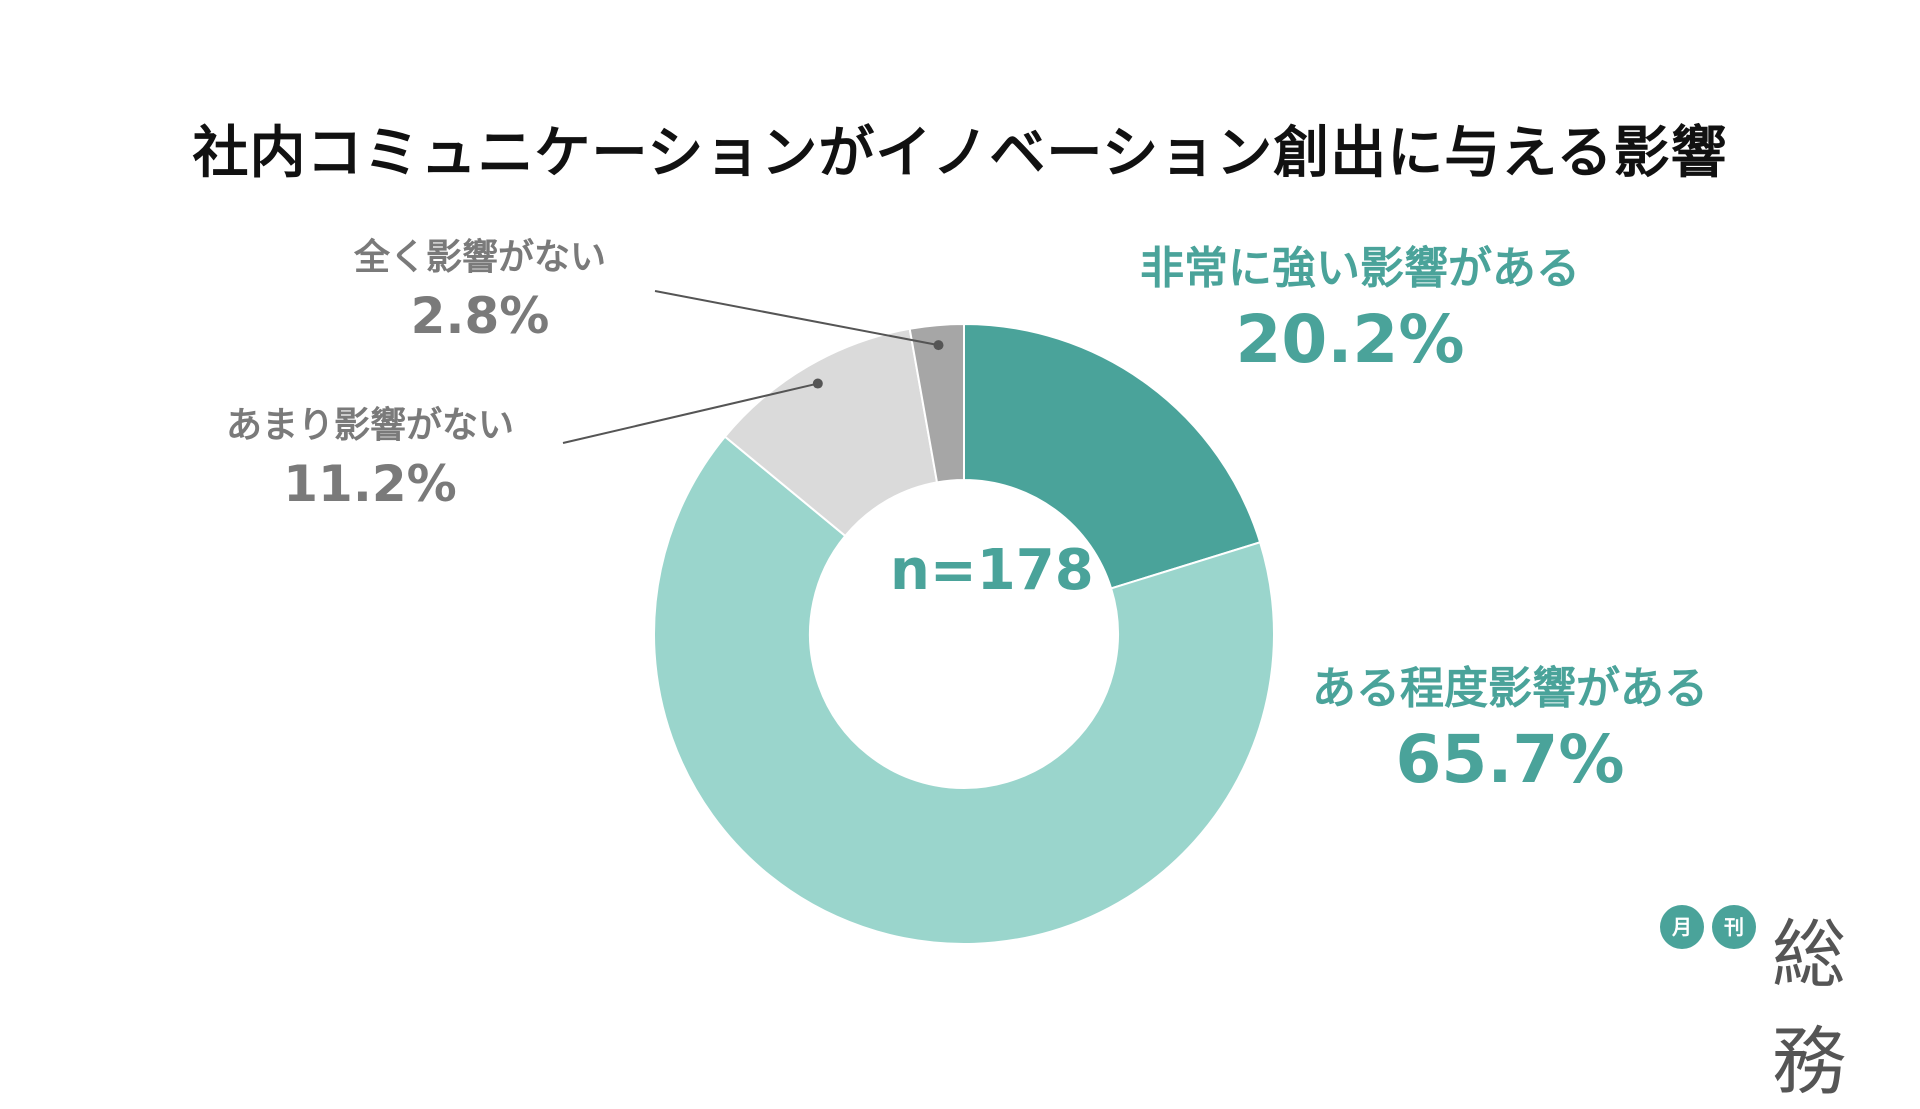 The width and height of the screenshot is (1920, 1109). I want to click on label-no-impact: 全く影響がない 2.8%, so click(480, 290).